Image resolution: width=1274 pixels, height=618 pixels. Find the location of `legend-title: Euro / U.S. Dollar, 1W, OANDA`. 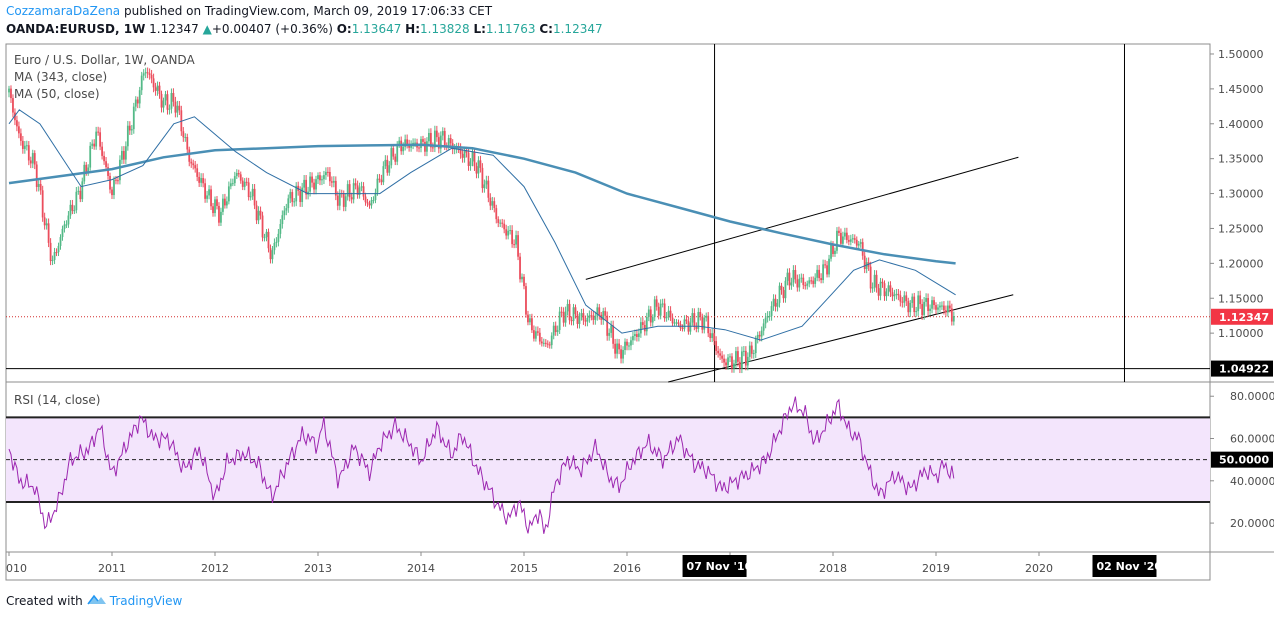

legend-title: Euro / U.S. Dollar, 1W, OANDA is located at coordinates (104, 60).